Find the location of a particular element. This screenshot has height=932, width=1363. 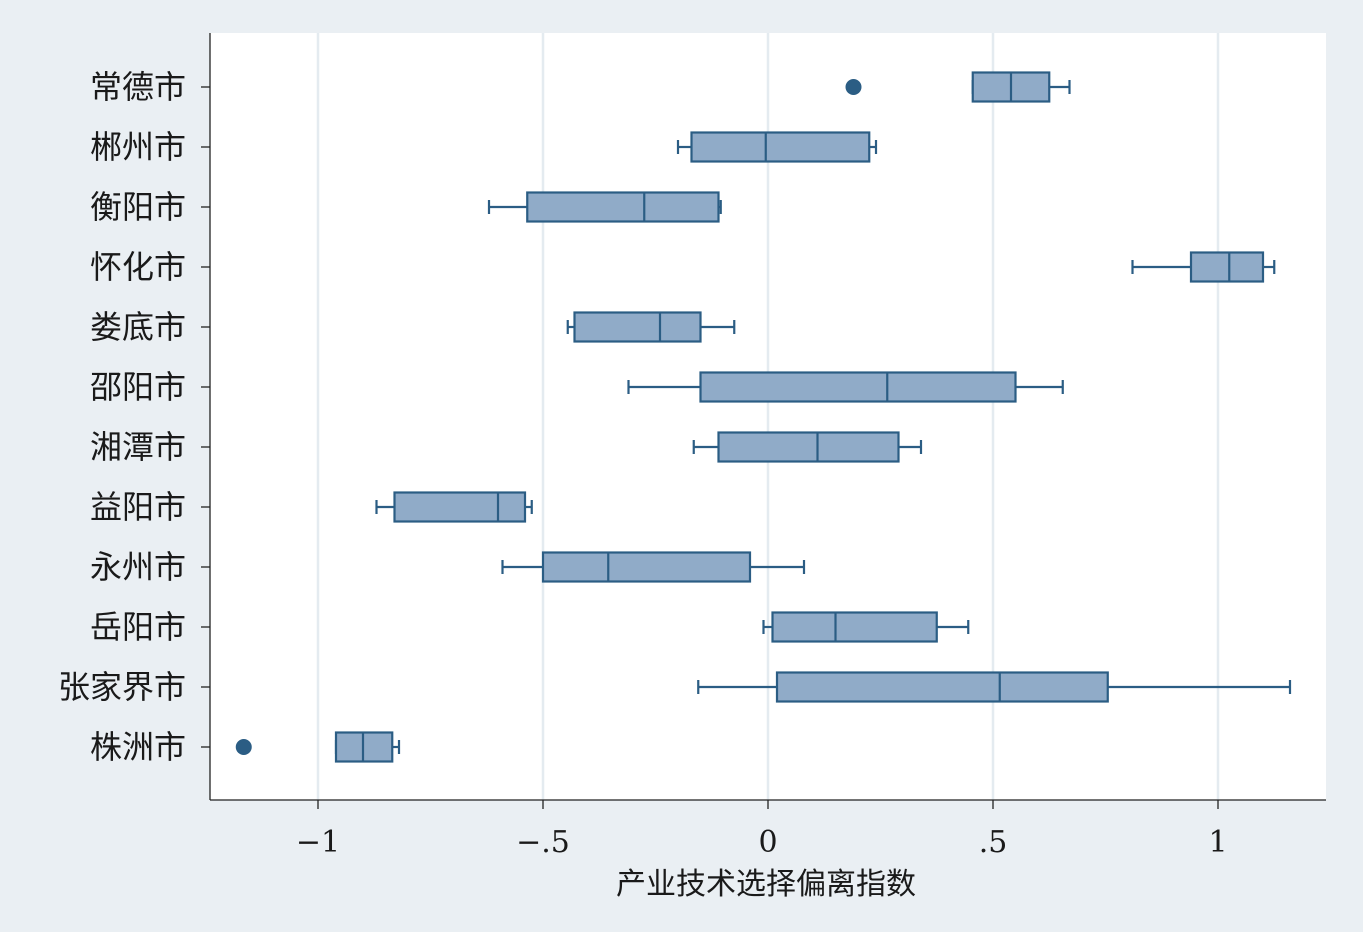

x-tick-label: −.5 is located at coordinates (543, 842).